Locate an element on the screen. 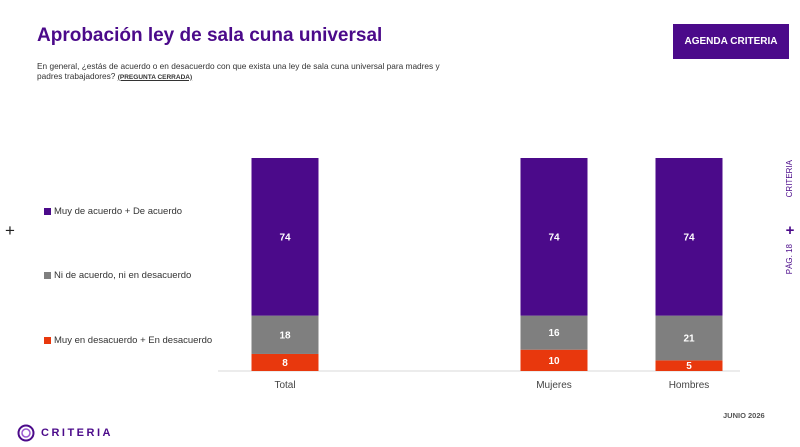 This screenshot has width=800, height=447. page-number: PÁG. 18 is located at coordinates (789, 259).